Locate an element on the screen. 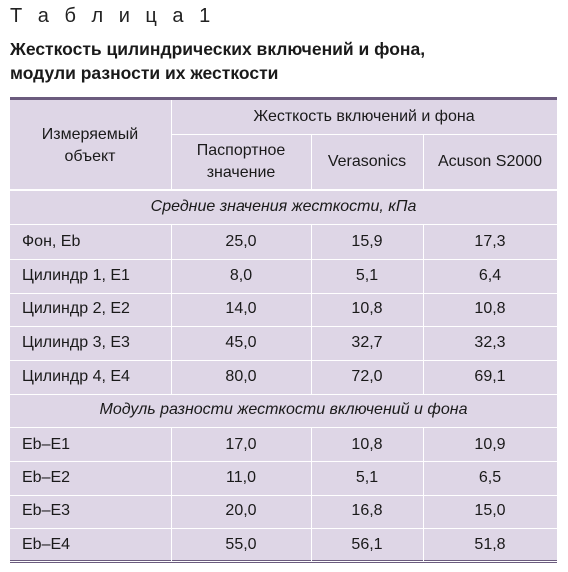 Image resolution: width=568 pixels, height=572 pixels. cell-passport-value: 8,0 is located at coordinates (241, 275).